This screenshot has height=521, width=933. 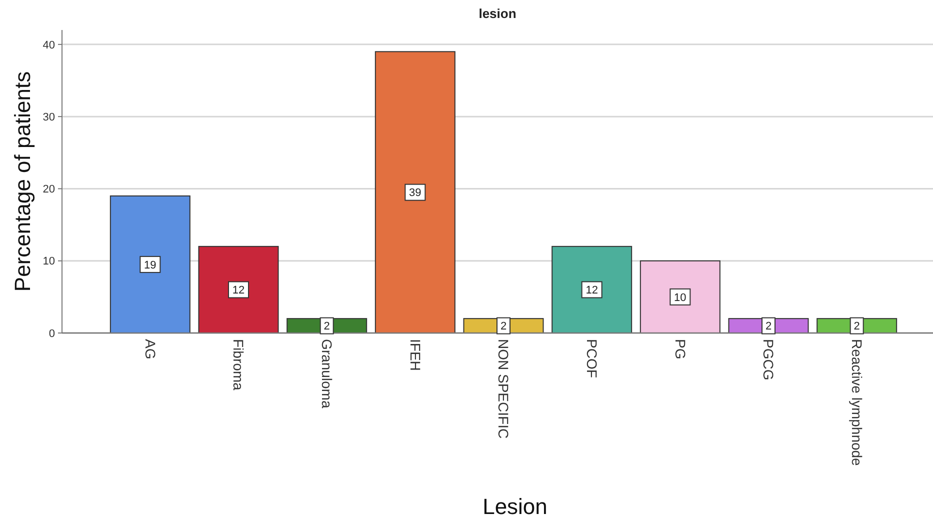 What do you see at coordinates (51, 334) in the screenshot?
I see `y-tick-label: 0` at bounding box center [51, 334].